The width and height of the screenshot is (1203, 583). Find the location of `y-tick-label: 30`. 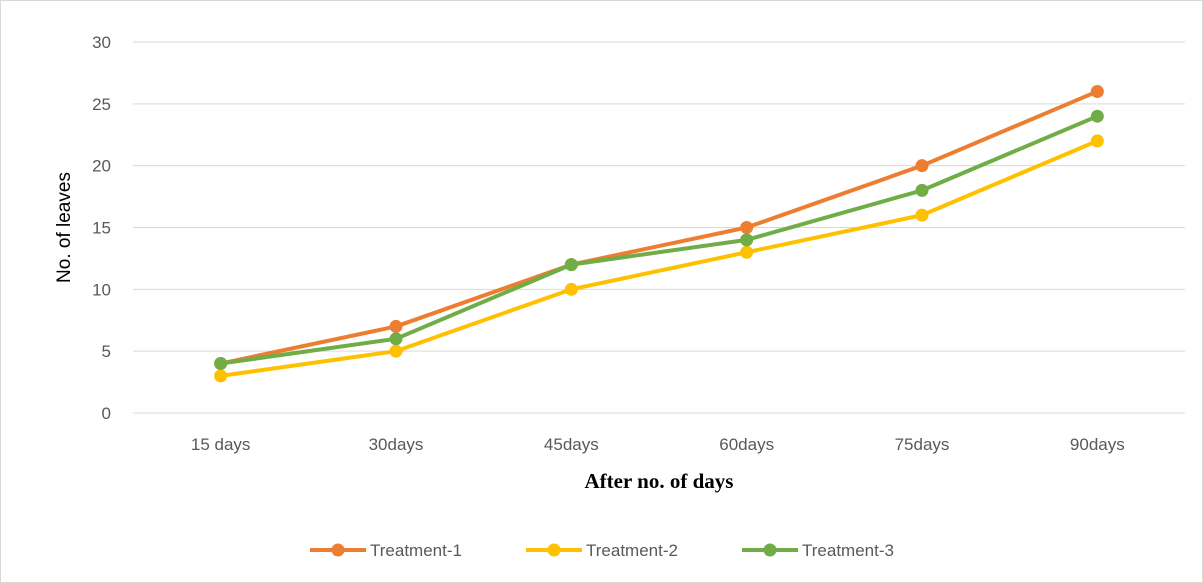

y-tick-label: 30 is located at coordinates (101, 42).